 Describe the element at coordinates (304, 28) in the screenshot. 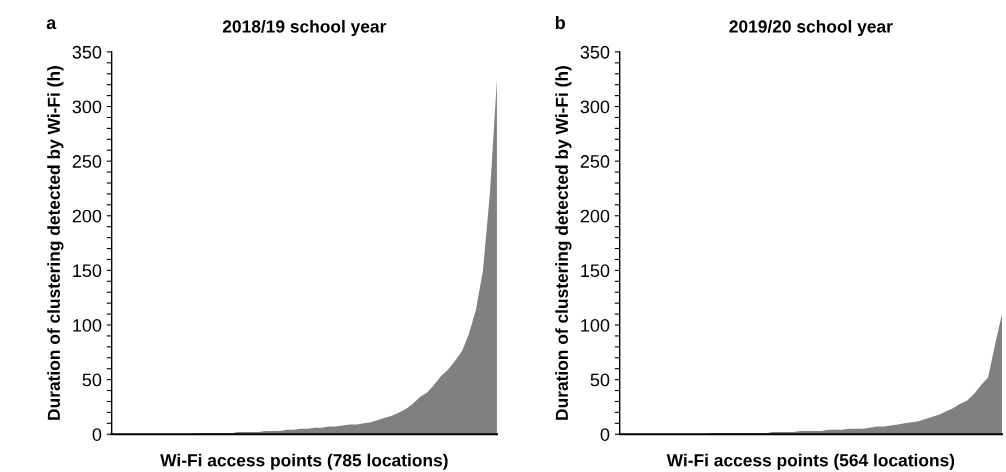

I see `chart-title: 2018/19 school year` at that location.